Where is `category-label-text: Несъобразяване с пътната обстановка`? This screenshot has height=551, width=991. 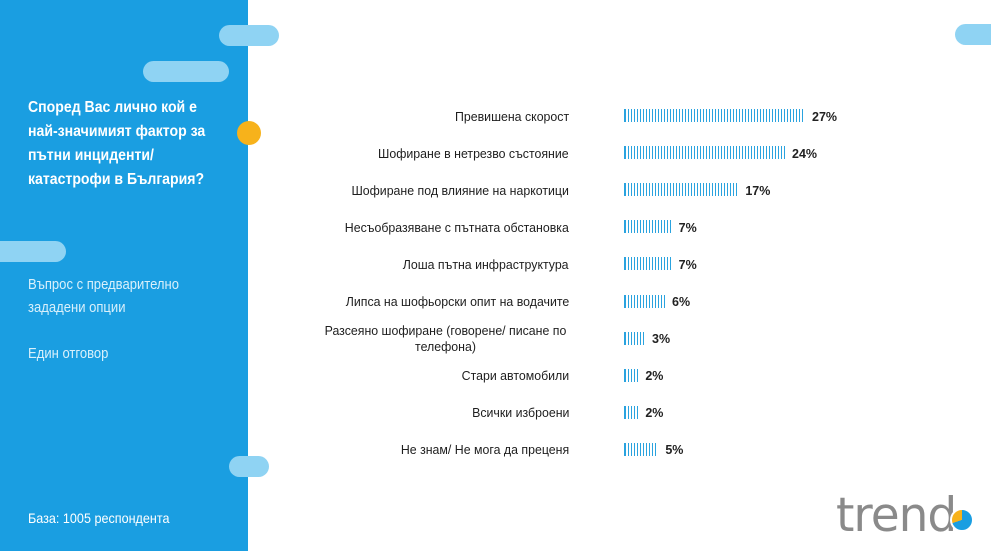 category-label-text: Несъобразяване с пътната обстановка is located at coordinates (456, 227).